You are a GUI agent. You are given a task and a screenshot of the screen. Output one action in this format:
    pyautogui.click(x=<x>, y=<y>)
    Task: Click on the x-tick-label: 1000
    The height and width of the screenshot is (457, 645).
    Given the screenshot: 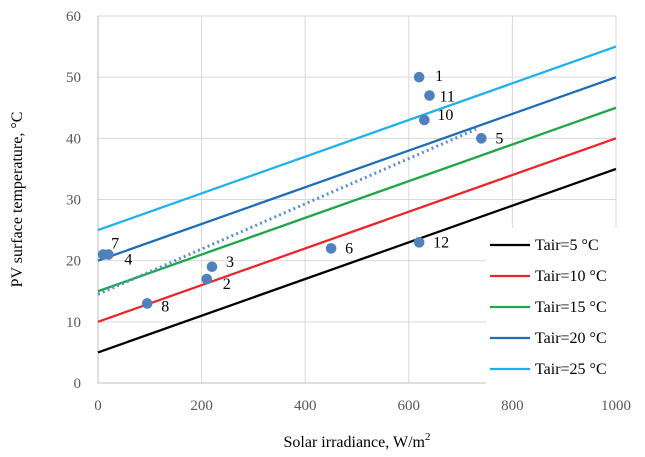 What is the action you would take?
    pyautogui.click(x=616, y=406)
    